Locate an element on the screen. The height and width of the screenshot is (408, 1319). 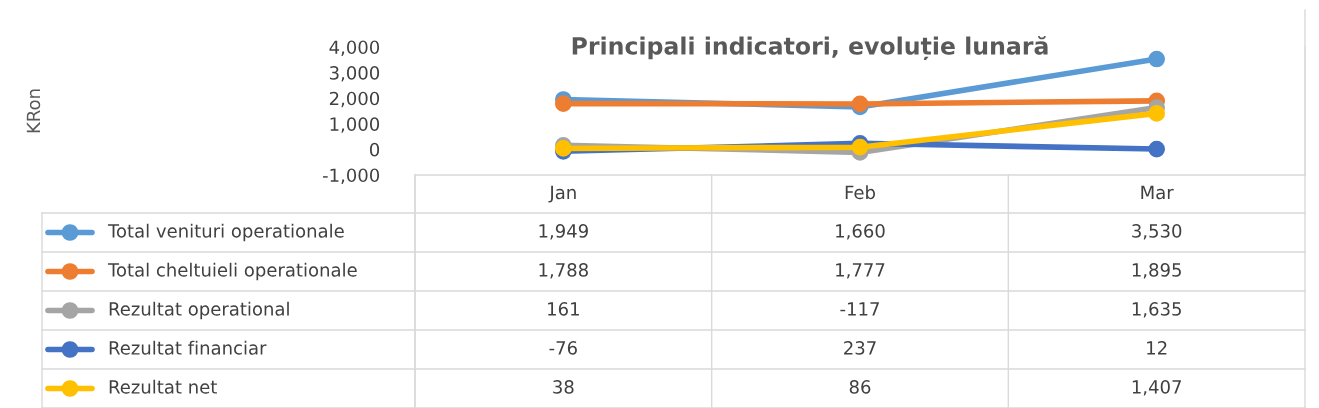
legend-label: Rezultat net is located at coordinates (163, 386).